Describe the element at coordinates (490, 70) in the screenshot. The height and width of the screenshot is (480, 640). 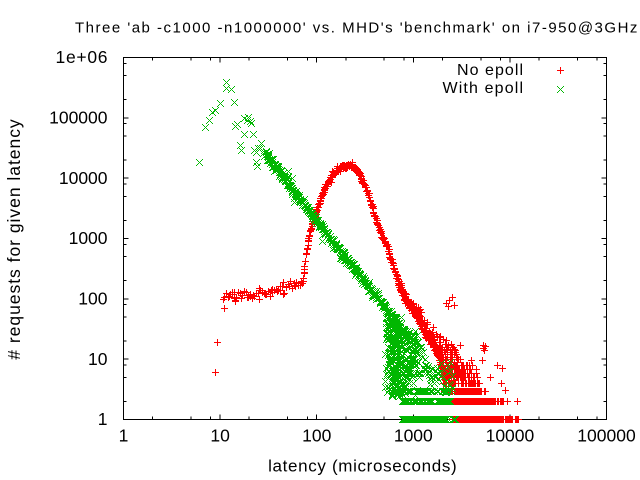
I see `svg-text: No epoll` at that location.